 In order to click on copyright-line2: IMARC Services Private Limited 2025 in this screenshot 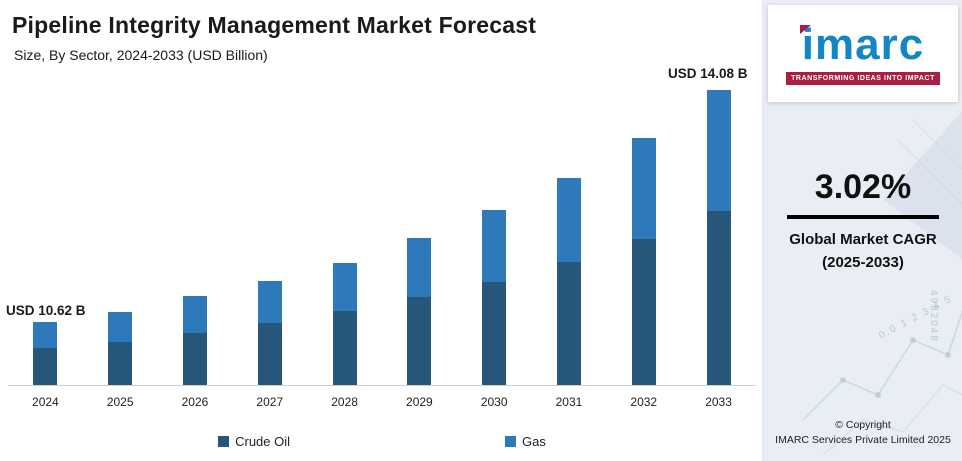, I will do `click(863, 440)`.